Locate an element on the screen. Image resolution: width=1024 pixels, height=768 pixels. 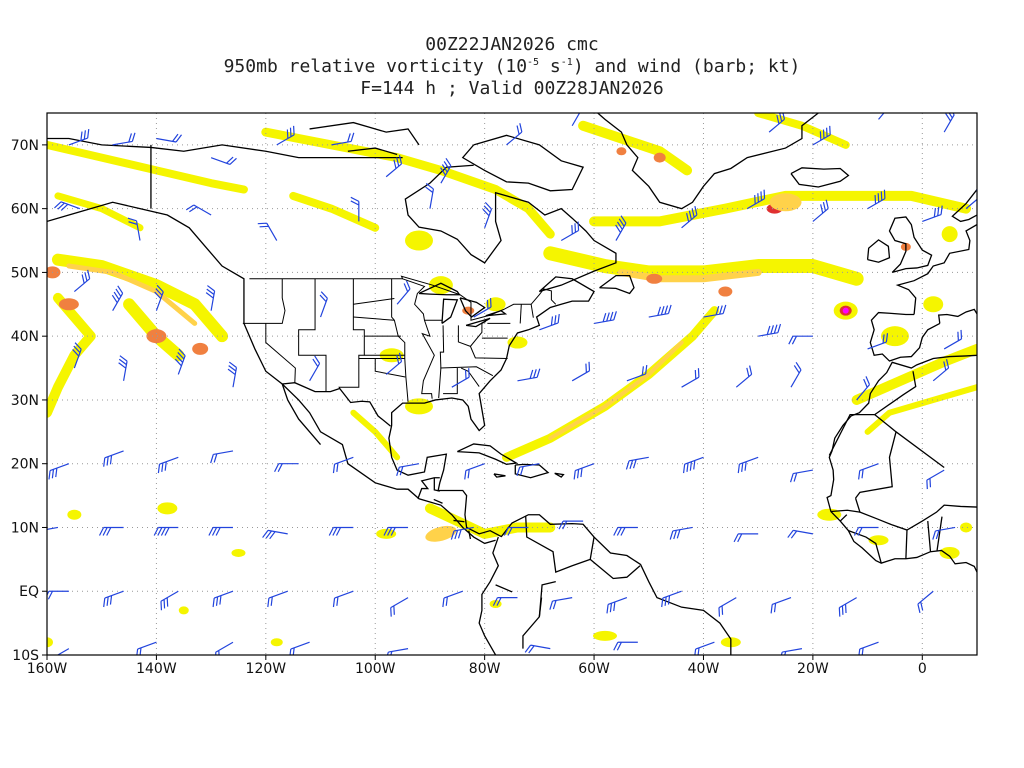
title-line-2-text-a: 950mb relative vorticity (10 is located at coordinates (375, 66).